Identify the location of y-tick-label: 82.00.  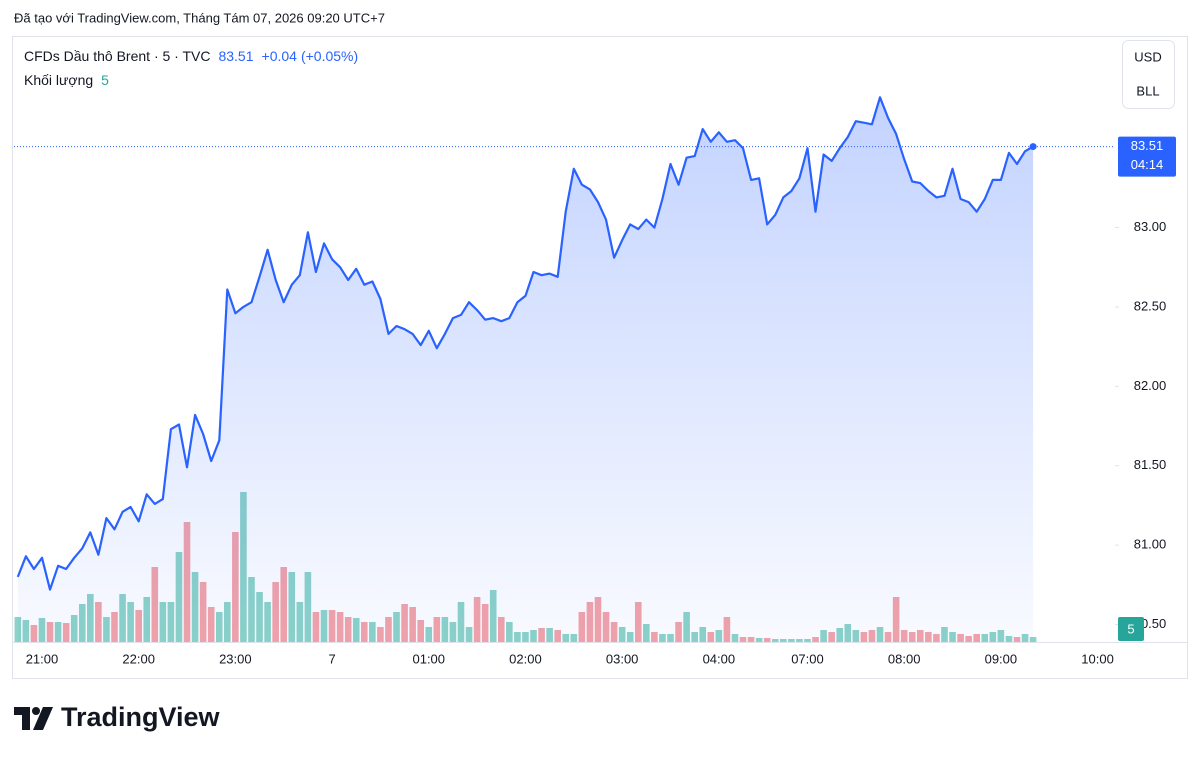
(1150, 385).